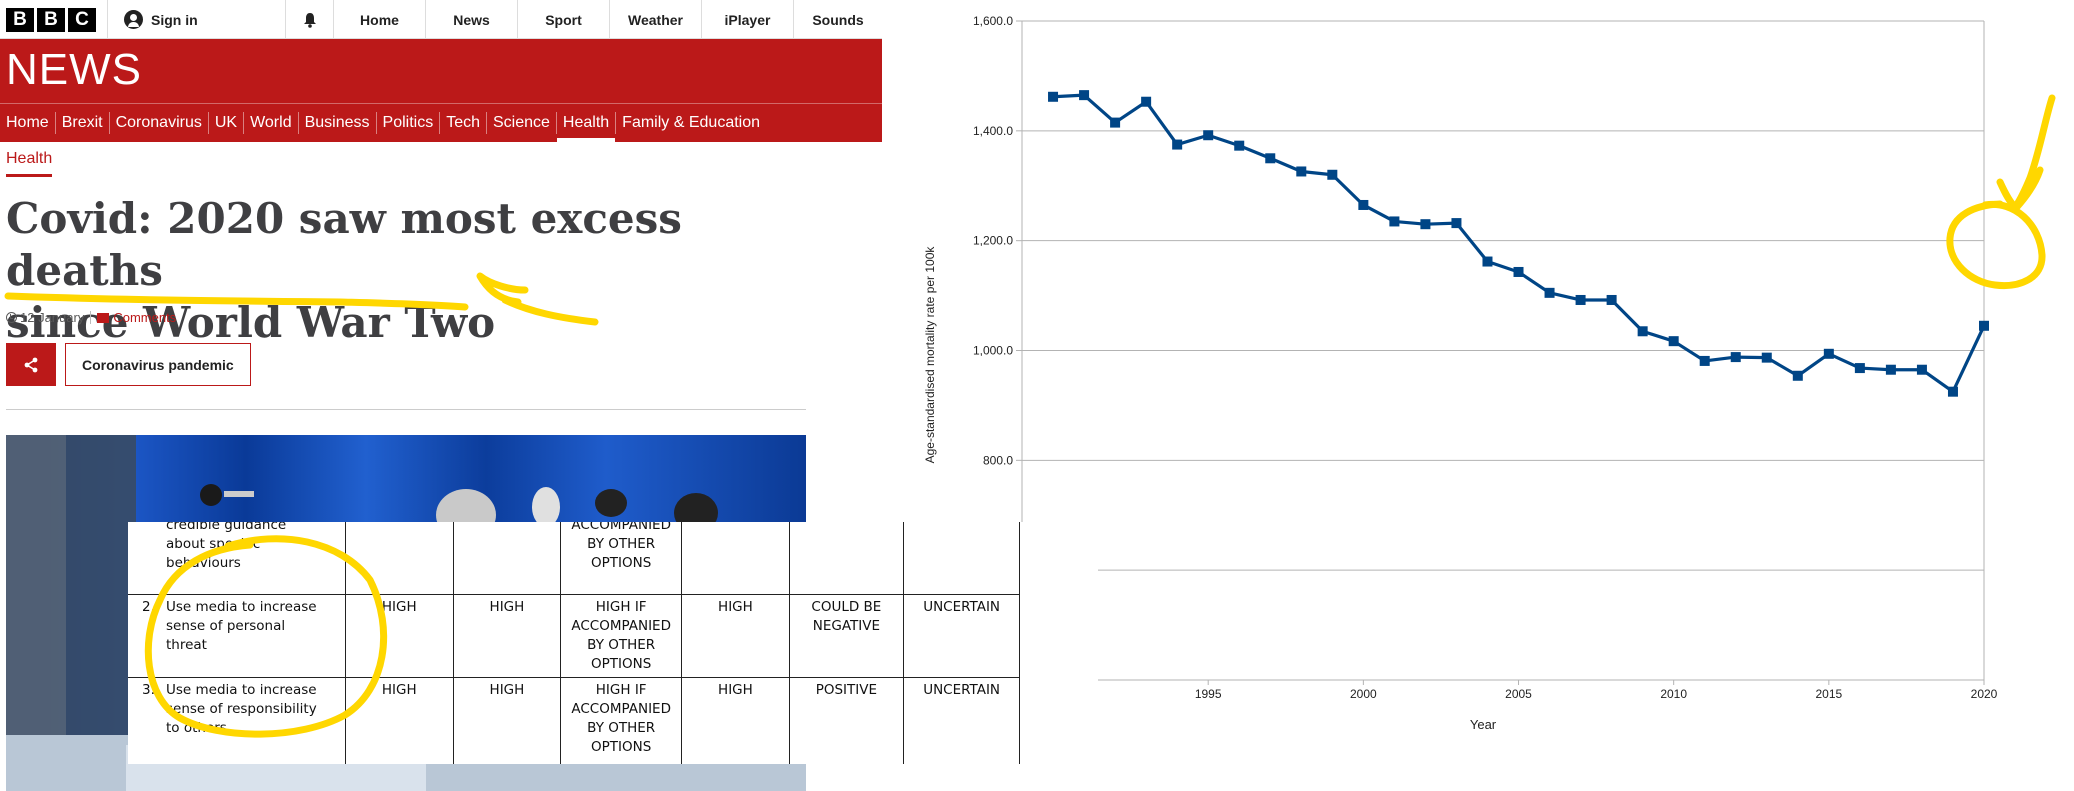  Describe the element at coordinates (846, 635) in the screenshot. I see `table-cell: COULD BE NEGATIVE` at that location.